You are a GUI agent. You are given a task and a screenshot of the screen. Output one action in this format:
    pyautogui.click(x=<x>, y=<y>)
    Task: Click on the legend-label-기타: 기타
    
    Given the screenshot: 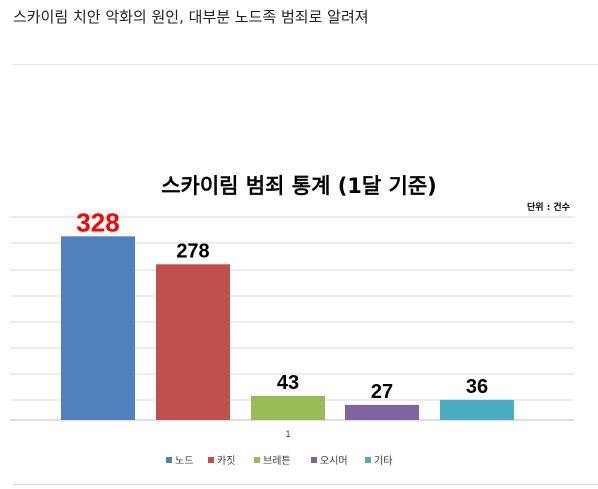 What is the action you would take?
    pyautogui.click(x=383, y=461)
    